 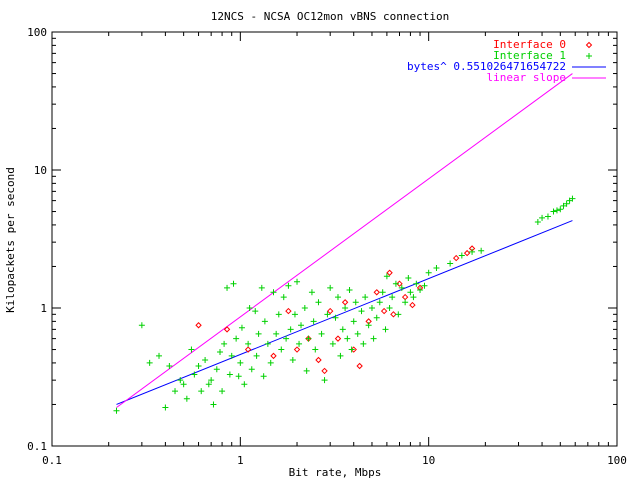 I want to click on x-tick-label: 1, so click(x=240, y=460).